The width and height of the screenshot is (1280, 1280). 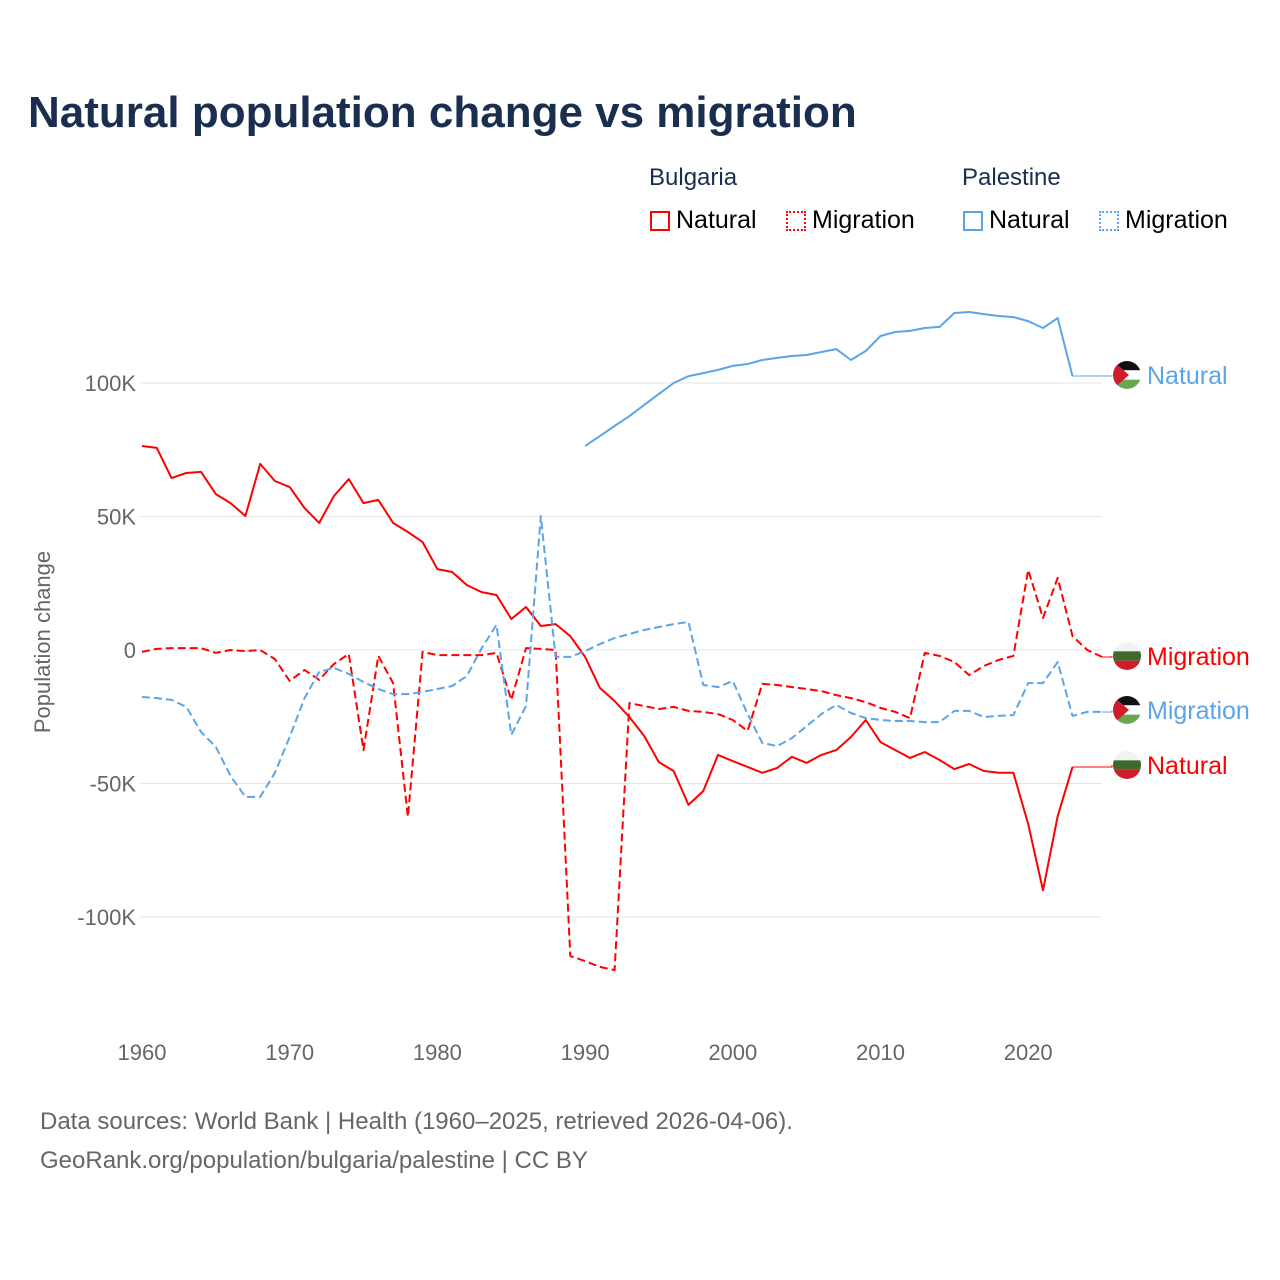 I want to click on y-axis-label: Population change, so click(x=42, y=642).